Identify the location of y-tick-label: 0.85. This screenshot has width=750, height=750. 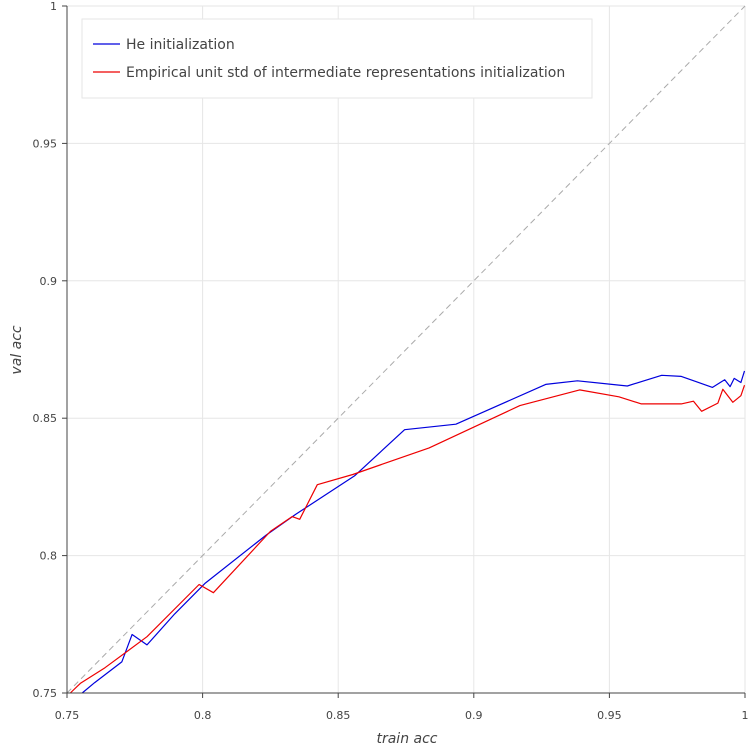
(45, 418).